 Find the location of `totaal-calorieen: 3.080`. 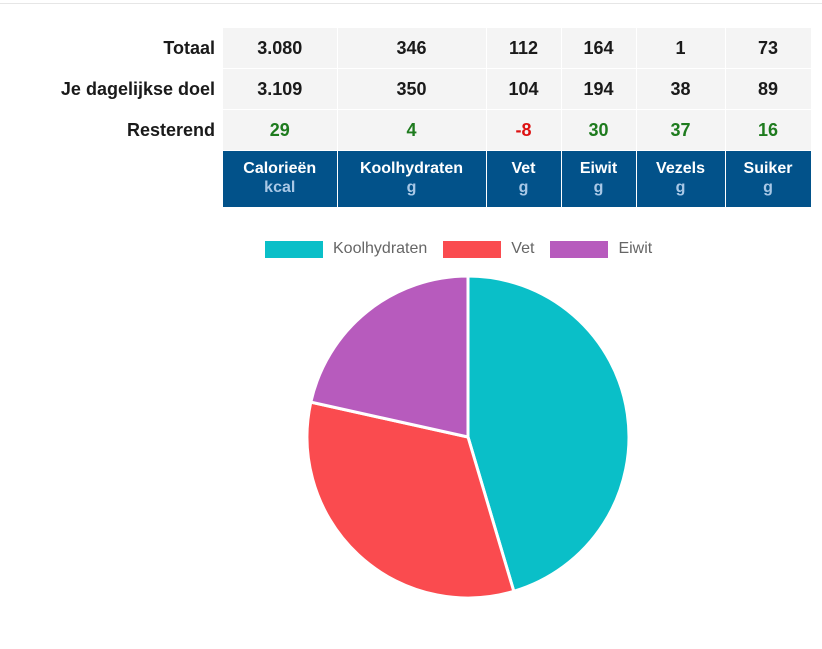

totaal-calorieen: 3.080 is located at coordinates (280, 48).